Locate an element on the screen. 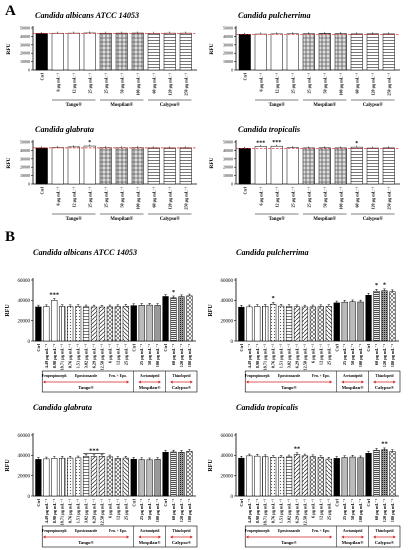  panel-label-a: A is located at coordinates (10, 11).